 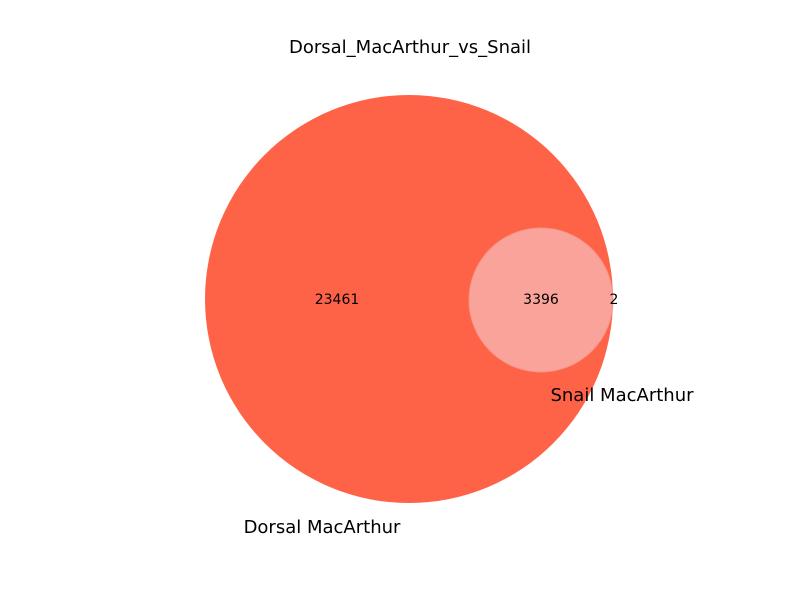 What do you see at coordinates (410, 47) in the screenshot?
I see `diagram-title: Dorsal_MacArthur_vs_Snail` at bounding box center [410, 47].